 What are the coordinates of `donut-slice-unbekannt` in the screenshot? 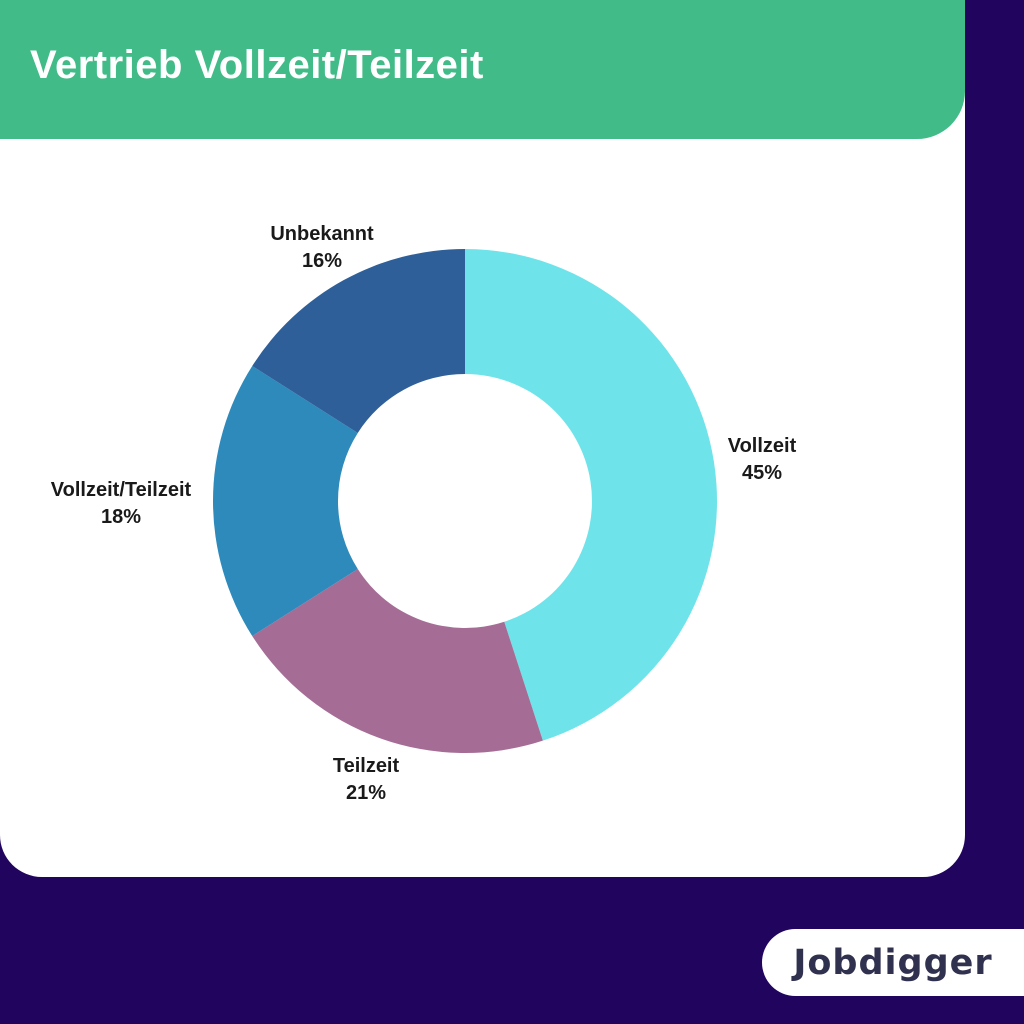 It's located at (358, 341).